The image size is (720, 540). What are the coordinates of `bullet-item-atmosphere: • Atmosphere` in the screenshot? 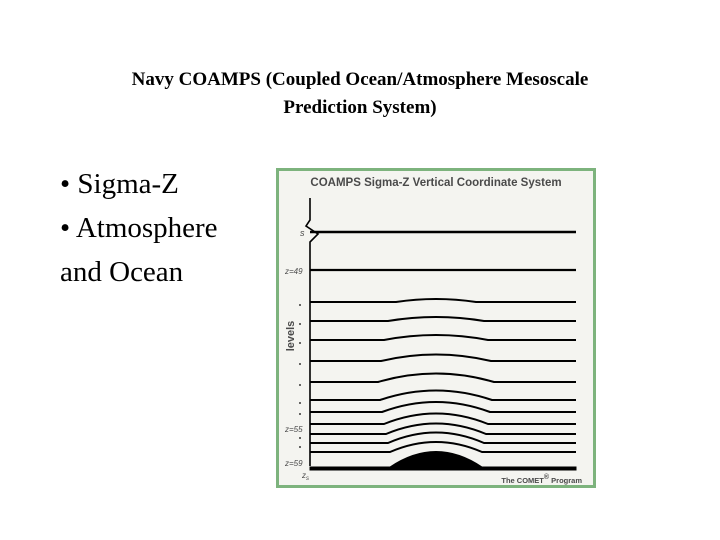 It's located at (165, 228).